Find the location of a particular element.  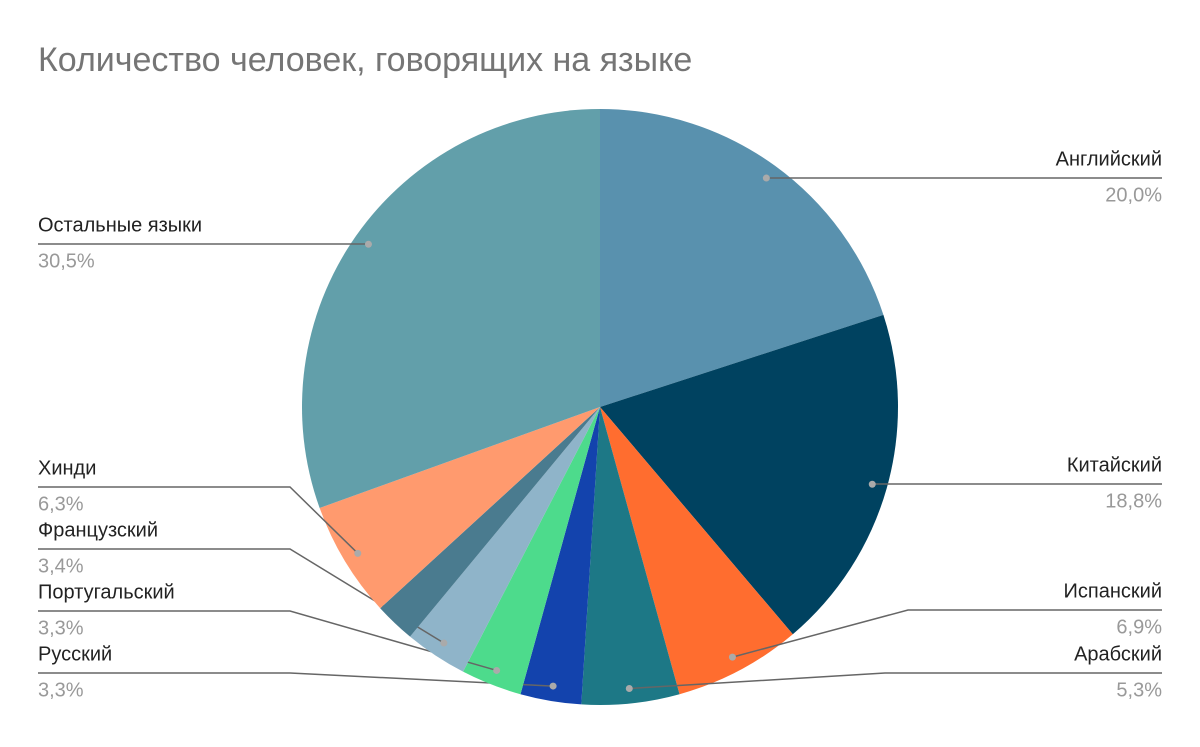

slice-label: Остальные языки is located at coordinates (120, 225).